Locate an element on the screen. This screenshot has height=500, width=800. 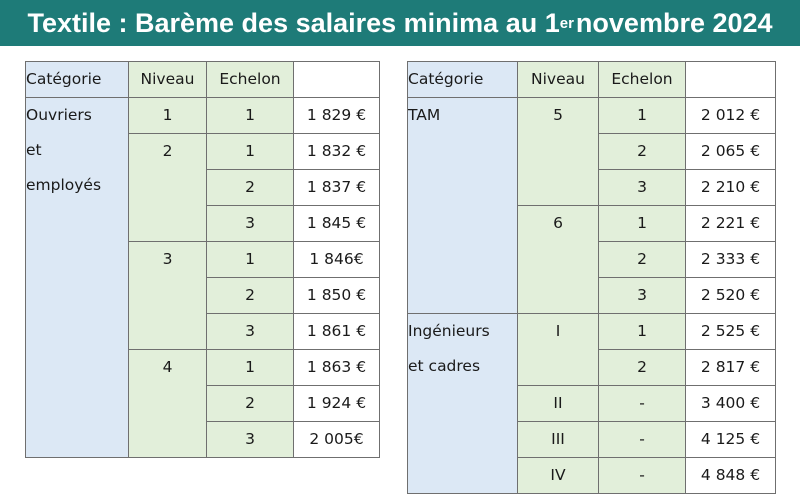
table-row: 2 1 837 € is located at coordinates (203, 187).